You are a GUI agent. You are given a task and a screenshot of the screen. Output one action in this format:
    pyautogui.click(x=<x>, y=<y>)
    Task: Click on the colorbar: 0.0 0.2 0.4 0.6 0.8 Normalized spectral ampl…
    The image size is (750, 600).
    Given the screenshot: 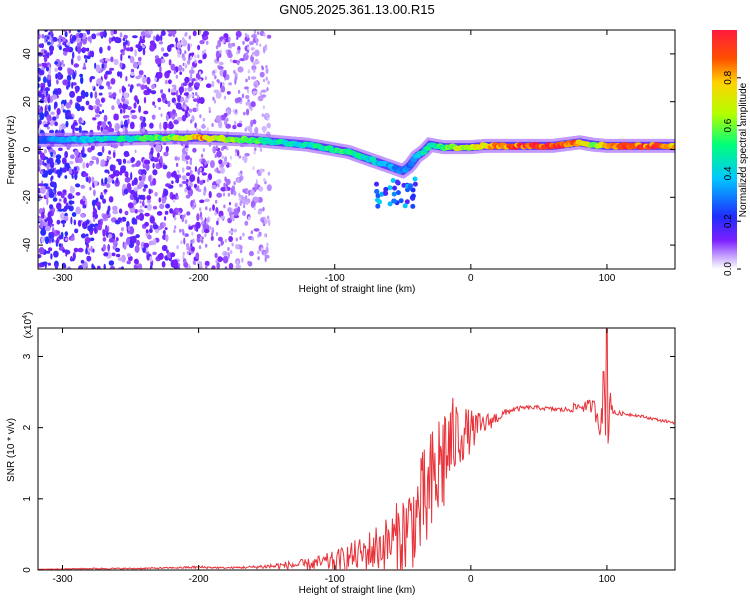 What is the action you would take?
    pyautogui.click(x=730, y=153)
    